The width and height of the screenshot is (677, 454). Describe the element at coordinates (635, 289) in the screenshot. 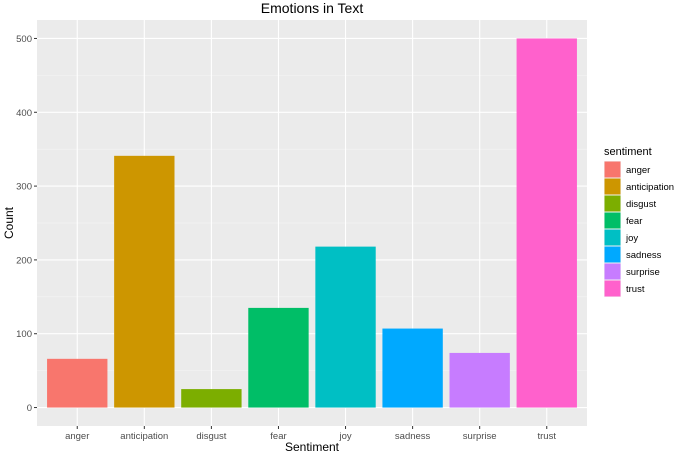

I see `legend-label-trust: trust` at that location.